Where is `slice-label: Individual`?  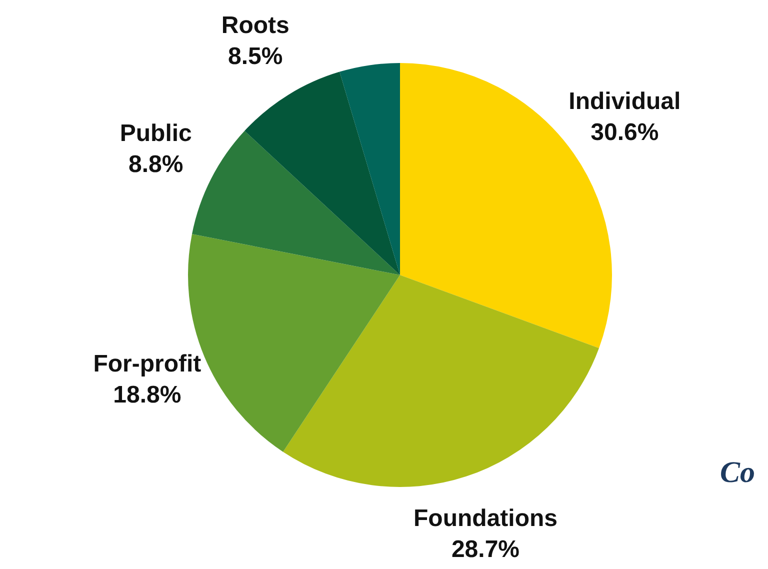 slice-label: Individual is located at coordinates (624, 101).